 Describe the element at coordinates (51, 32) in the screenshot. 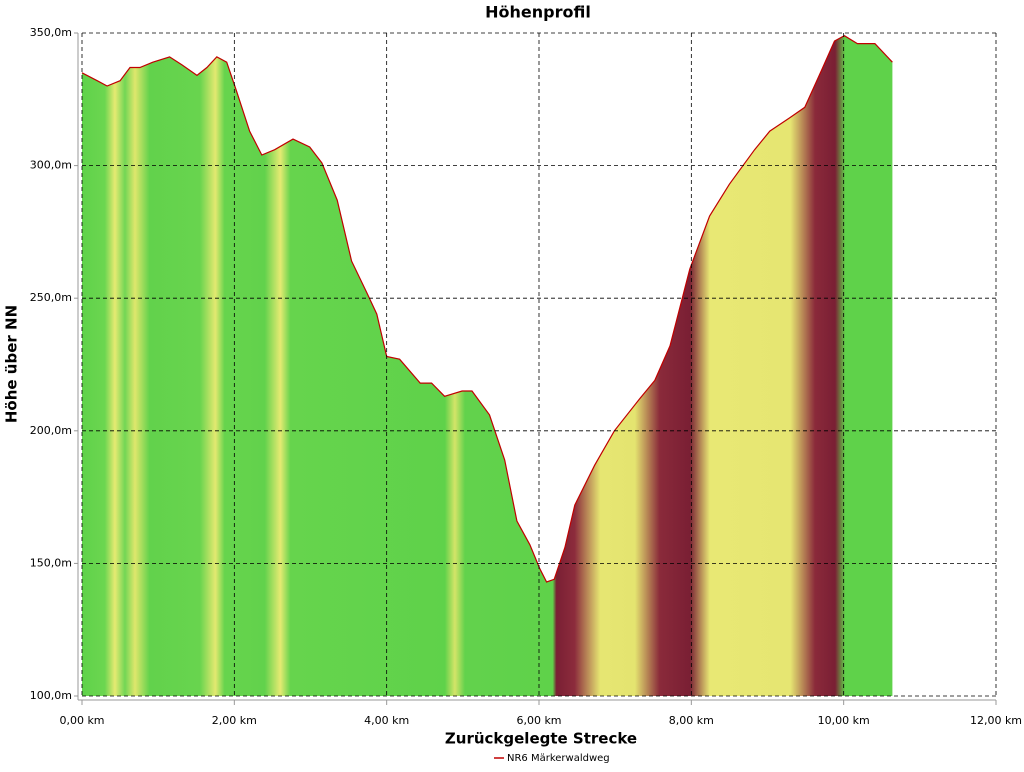

I see `y-tick-label: 350,0m` at that location.